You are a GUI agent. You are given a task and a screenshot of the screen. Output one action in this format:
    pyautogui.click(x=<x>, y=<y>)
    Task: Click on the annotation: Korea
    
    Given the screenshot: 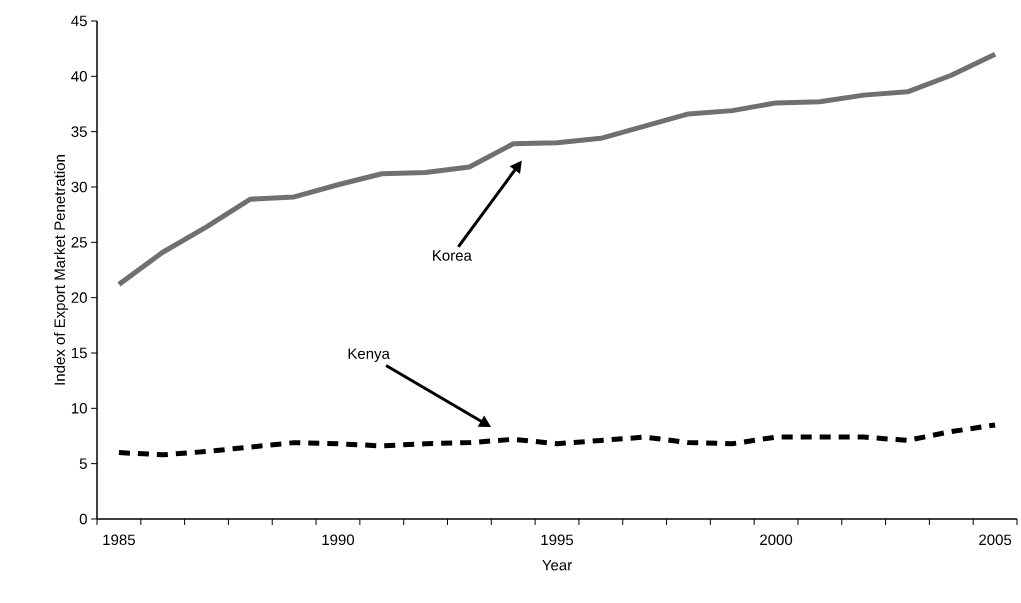 What is the action you would take?
    pyautogui.click(x=452, y=255)
    